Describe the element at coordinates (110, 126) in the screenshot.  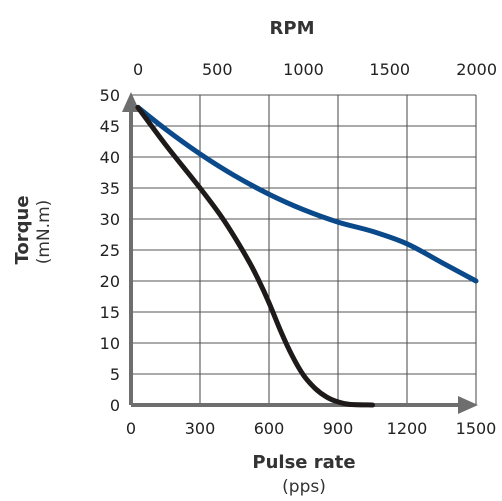
I see `y-tick-label: 45` at that location.